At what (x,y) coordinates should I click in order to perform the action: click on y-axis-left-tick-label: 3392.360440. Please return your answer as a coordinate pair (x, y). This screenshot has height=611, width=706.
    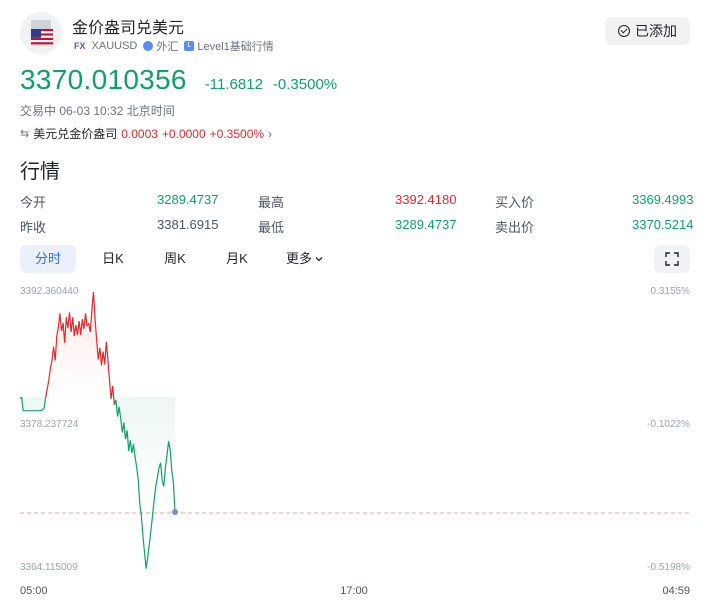
    Looking at the image, I should click on (49, 291).